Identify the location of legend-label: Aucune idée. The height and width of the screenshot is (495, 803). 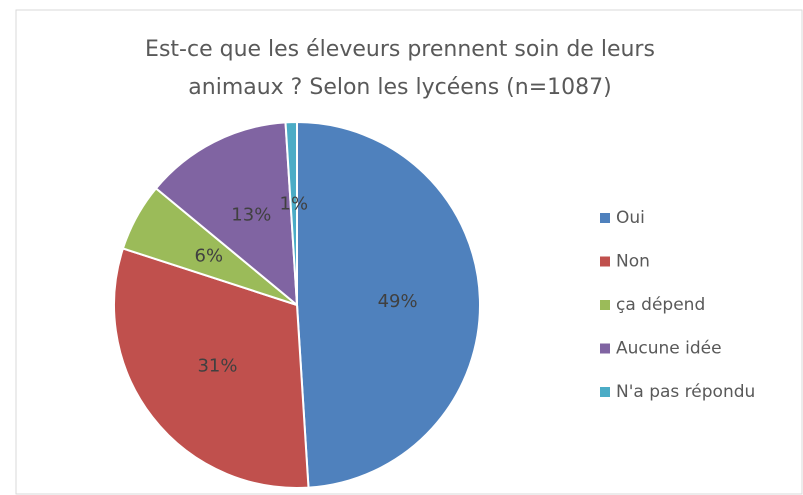
(669, 349).